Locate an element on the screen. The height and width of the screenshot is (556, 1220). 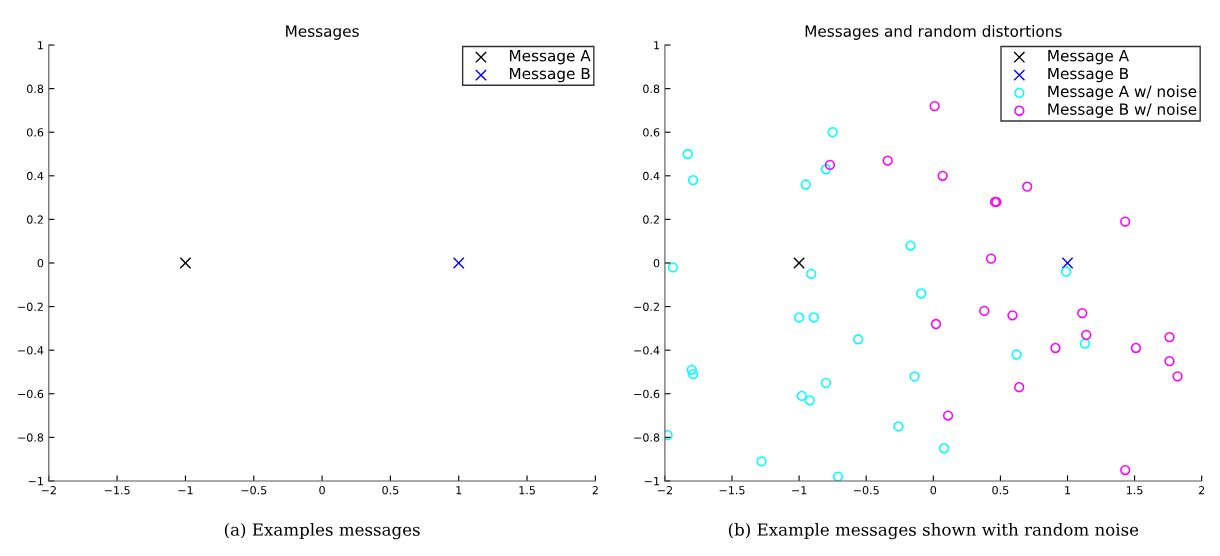
text: (b) Example messages shown with random noise is located at coordinates (933, 531).